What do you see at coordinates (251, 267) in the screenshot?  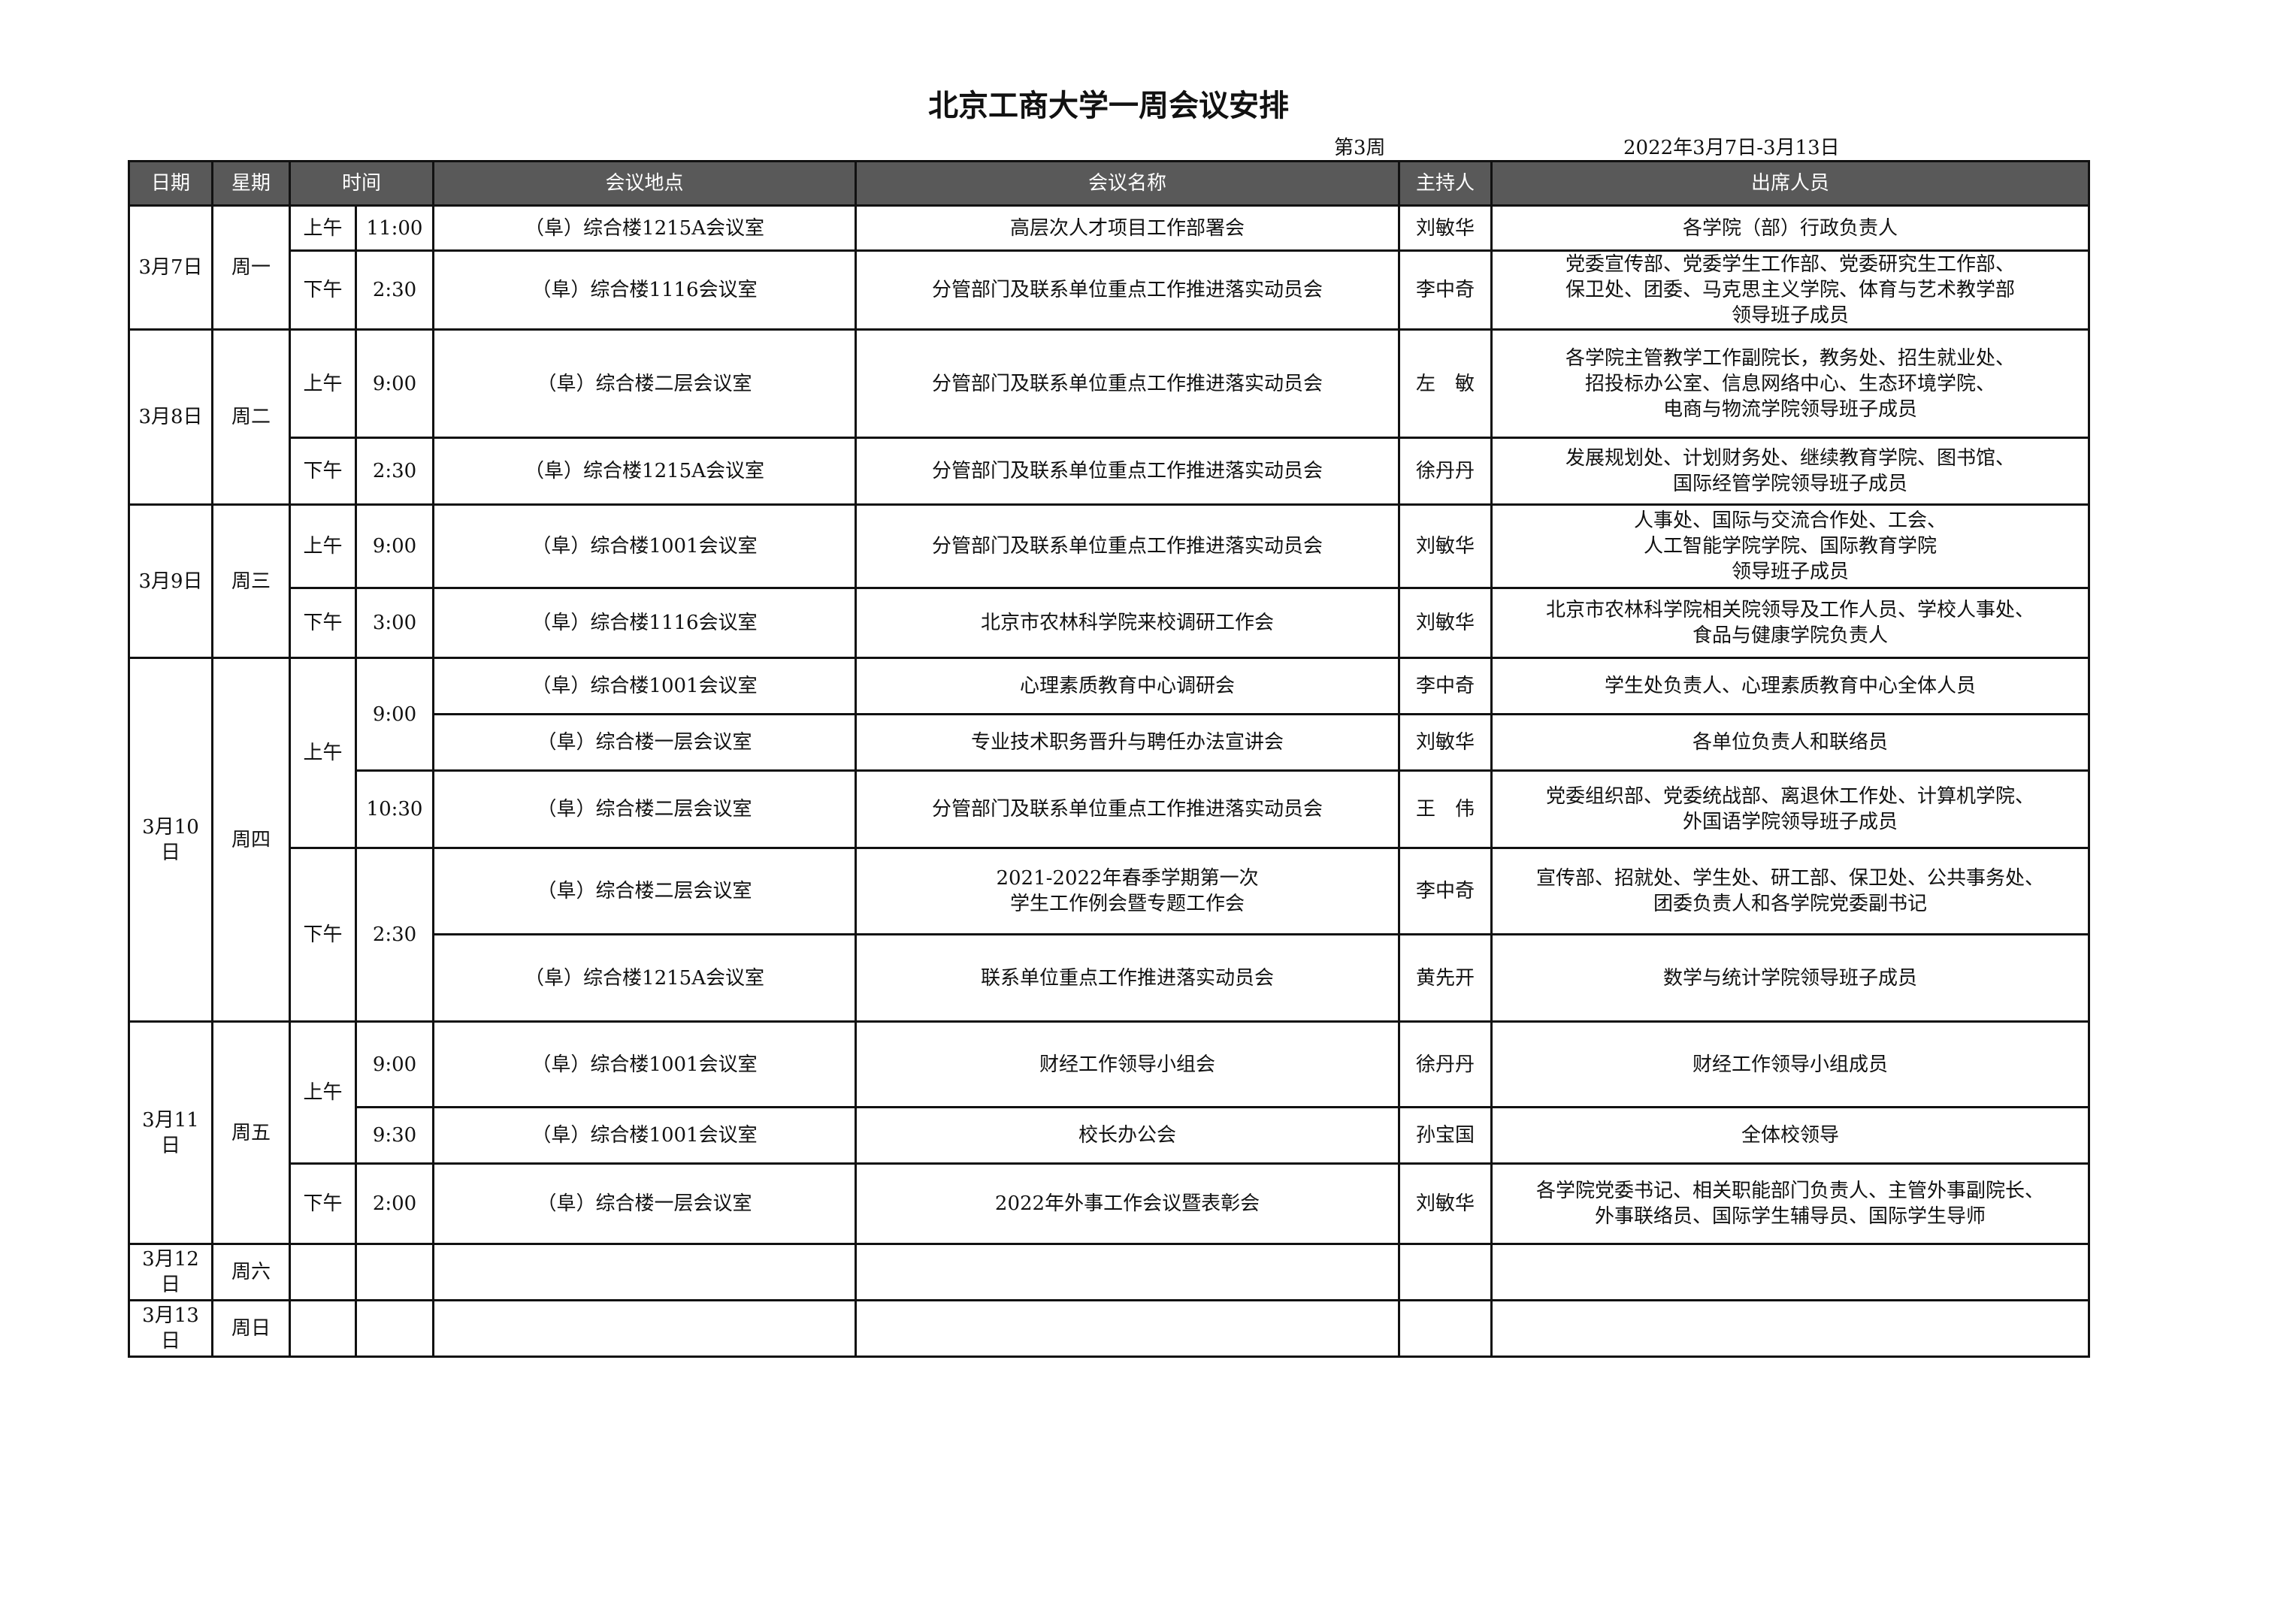 I see `weekday-cell: 周一` at bounding box center [251, 267].